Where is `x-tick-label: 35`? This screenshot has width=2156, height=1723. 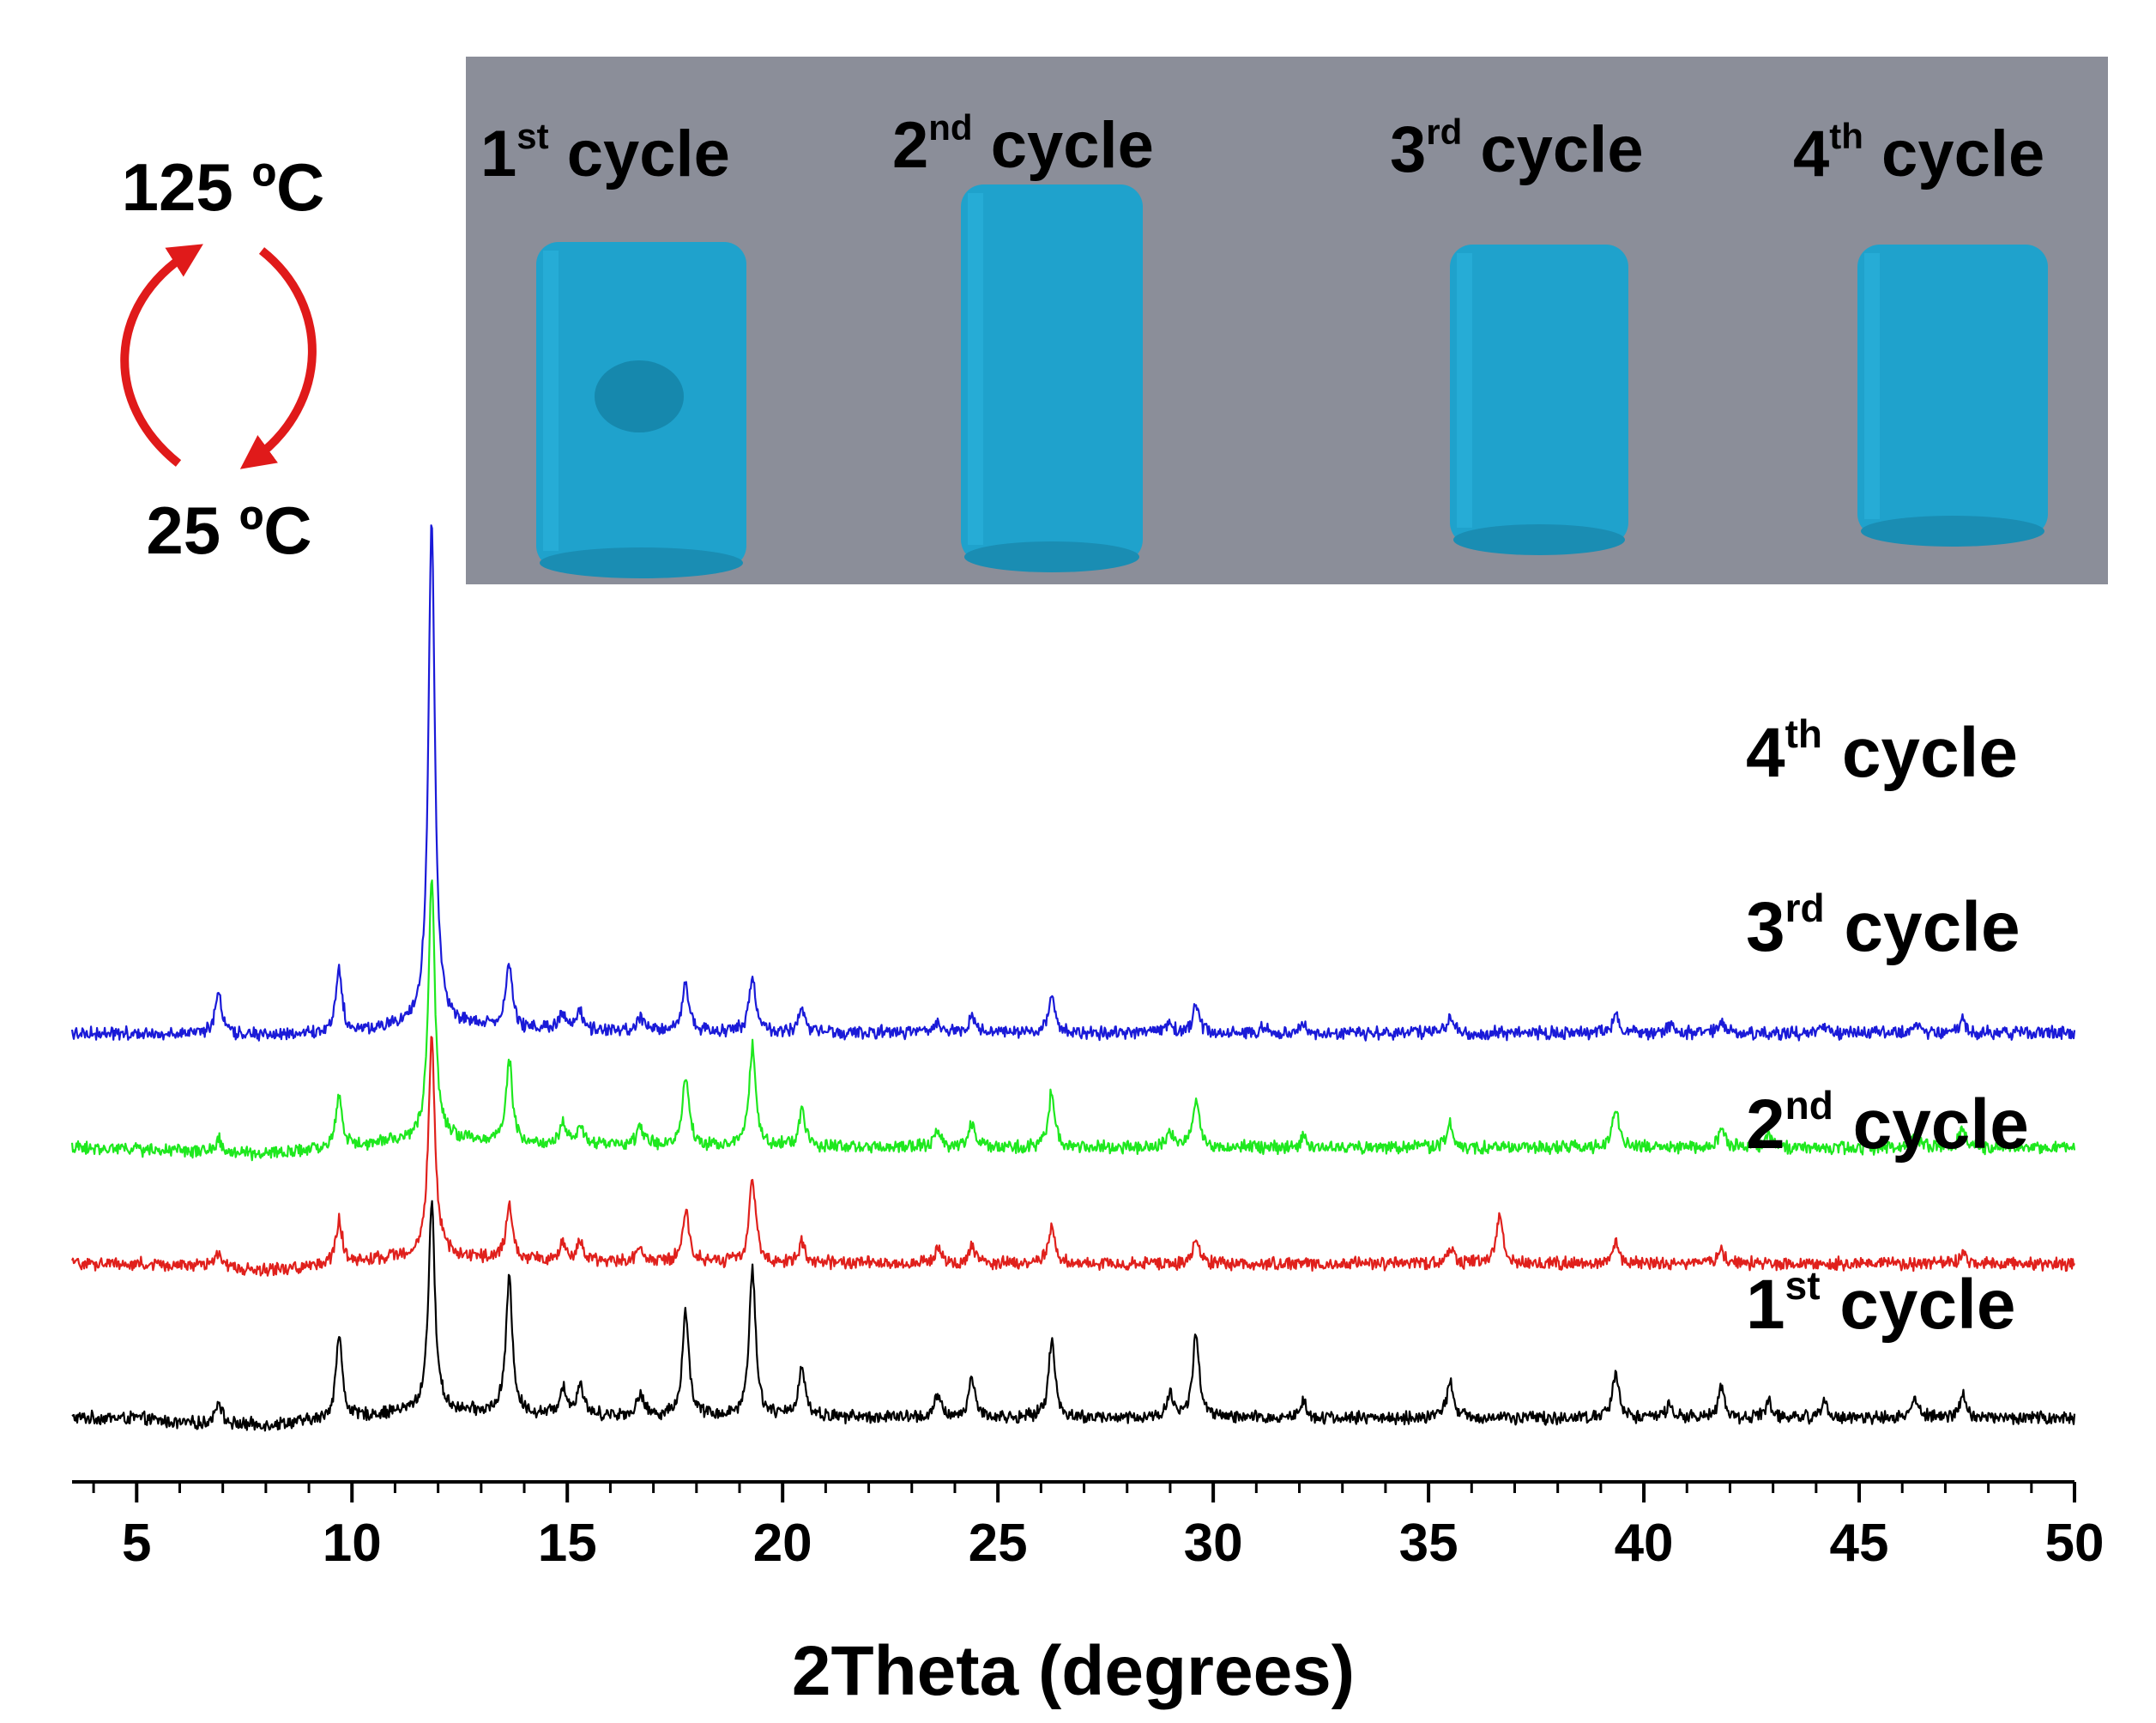 x-tick-label: 35 is located at coordinates (1428, 1543).